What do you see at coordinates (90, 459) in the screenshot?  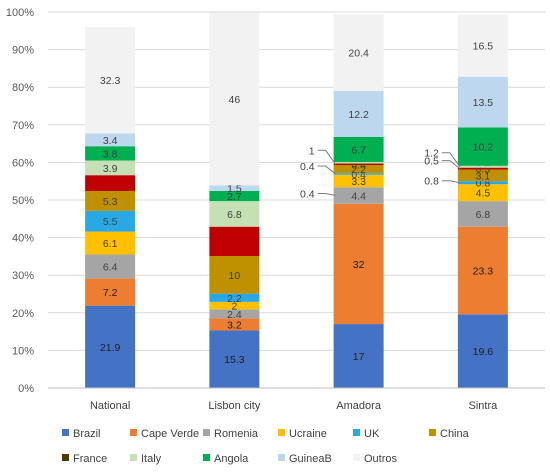 I see `legend-label: France` at bounding box center [90, 459].